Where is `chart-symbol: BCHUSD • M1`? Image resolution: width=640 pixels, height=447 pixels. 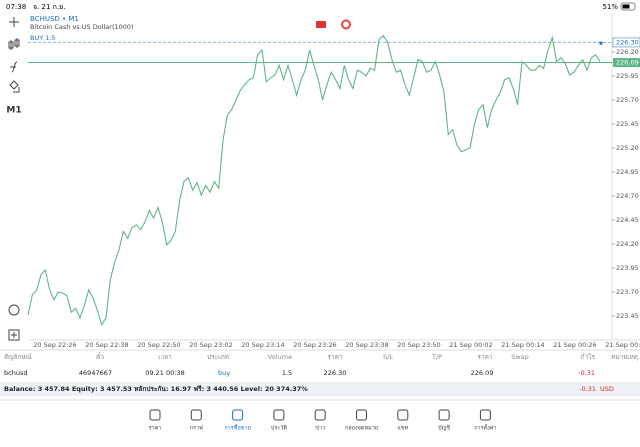
chart-symbol: BCHUSD • M1 is located at coordinates (54, 19).